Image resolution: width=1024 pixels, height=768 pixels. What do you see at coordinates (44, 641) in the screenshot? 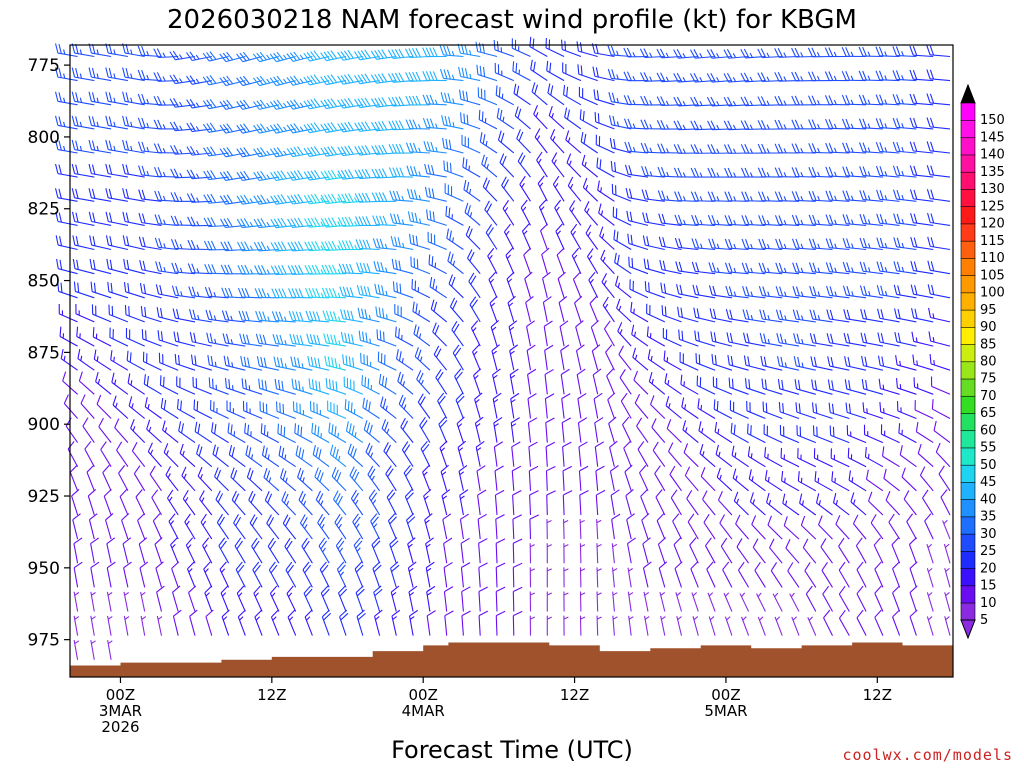
I see `y-tick-label: 975` at bounding box center [44, 641].